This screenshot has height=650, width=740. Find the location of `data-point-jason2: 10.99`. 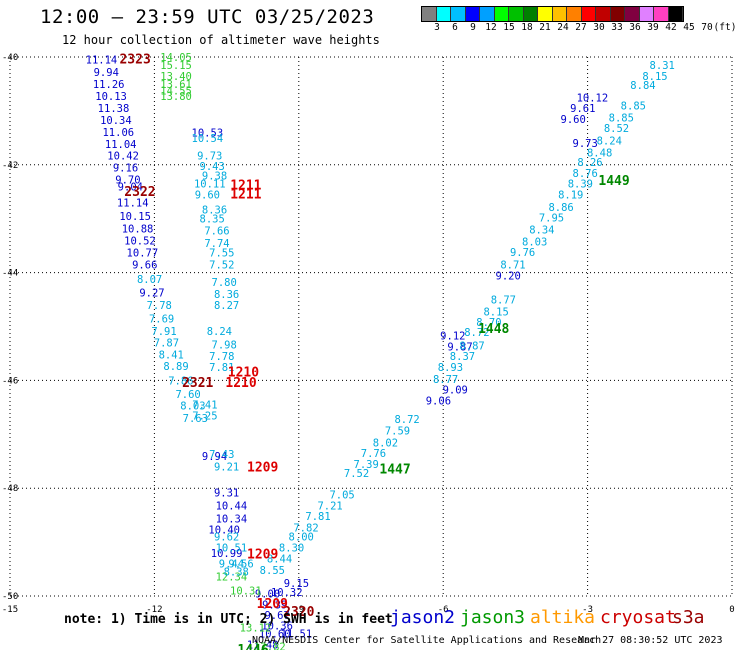

data-point-jason2: 10.99 is located at coordinates (227, 554).